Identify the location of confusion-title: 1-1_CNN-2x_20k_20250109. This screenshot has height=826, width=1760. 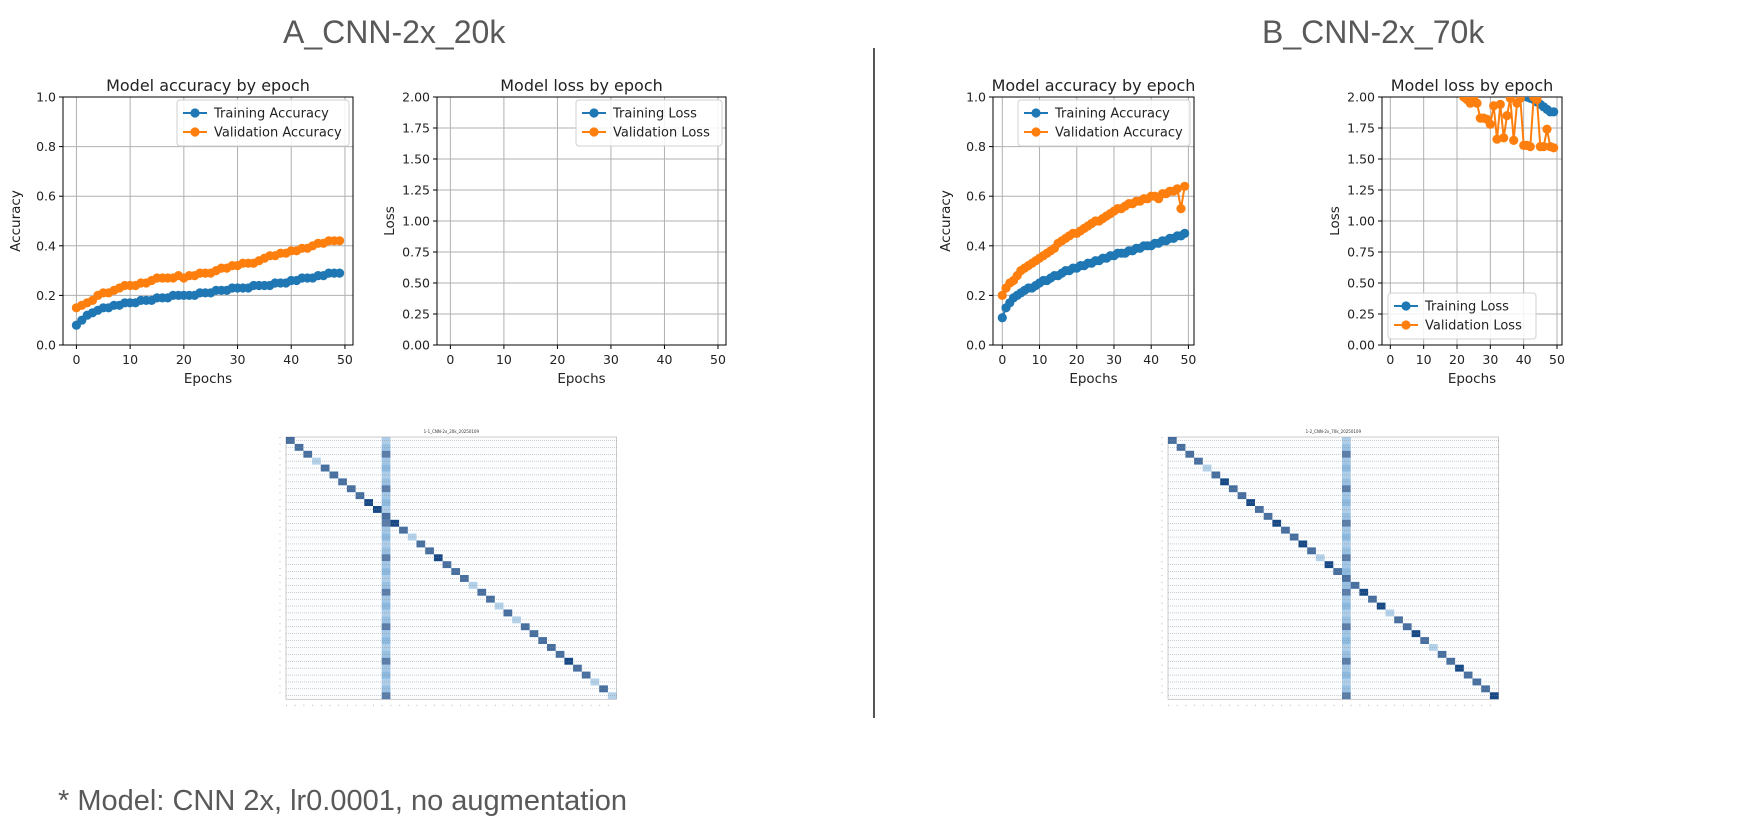
(452, 431).